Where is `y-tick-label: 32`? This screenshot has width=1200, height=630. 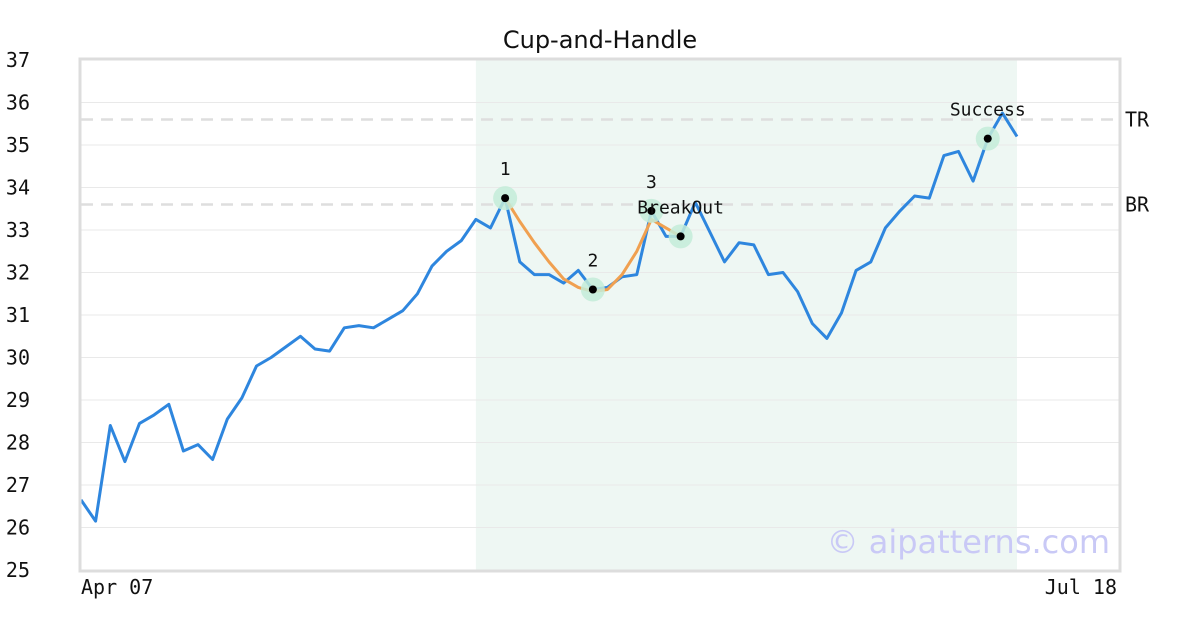
y-tick-label: 32 is located at coordinates (18, 273).